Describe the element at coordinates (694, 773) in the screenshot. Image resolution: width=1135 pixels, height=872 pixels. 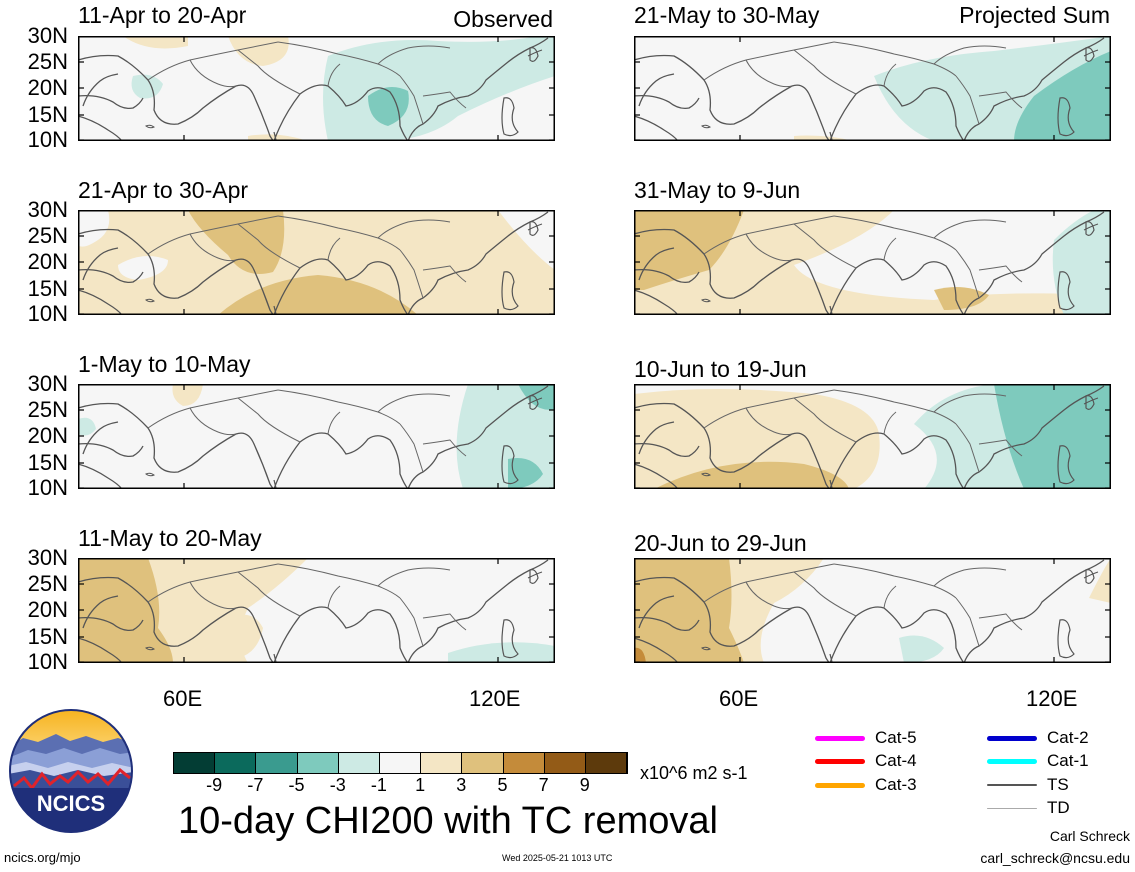
I see `colorbar-units: x10^6 m2 s-1` at that location.